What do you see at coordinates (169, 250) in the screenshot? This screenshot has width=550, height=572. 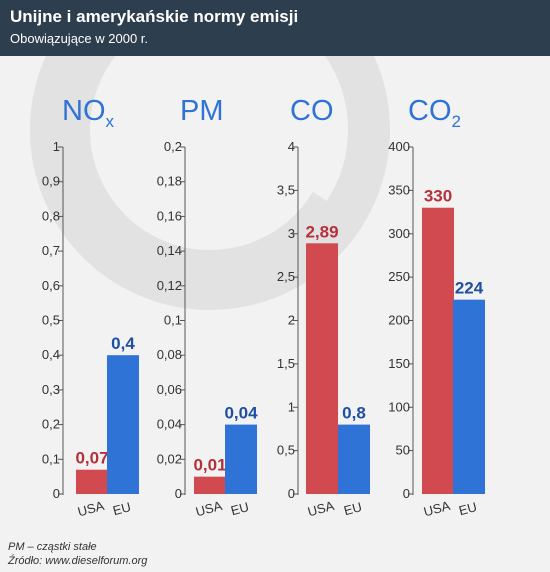 I see `y-tick-label: 0,14` at bounding box center [169, 250].